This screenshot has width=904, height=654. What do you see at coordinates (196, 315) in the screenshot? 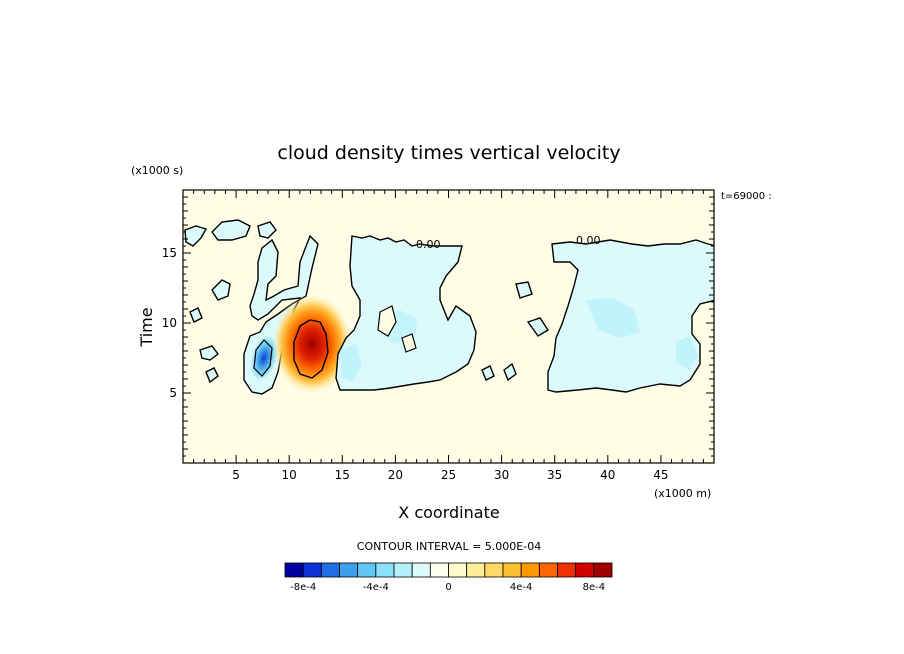
I see `field-region-small-d` at bounding box center [196, 315].